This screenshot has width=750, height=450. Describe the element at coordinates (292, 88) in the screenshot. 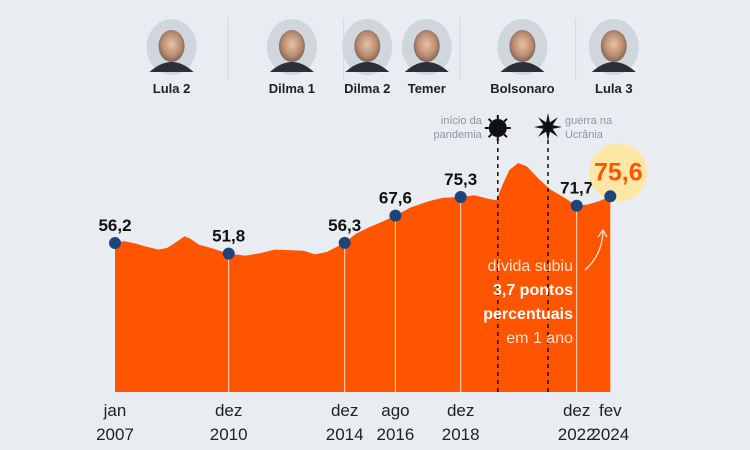

I see `president-name: Dilma 1` at that location.